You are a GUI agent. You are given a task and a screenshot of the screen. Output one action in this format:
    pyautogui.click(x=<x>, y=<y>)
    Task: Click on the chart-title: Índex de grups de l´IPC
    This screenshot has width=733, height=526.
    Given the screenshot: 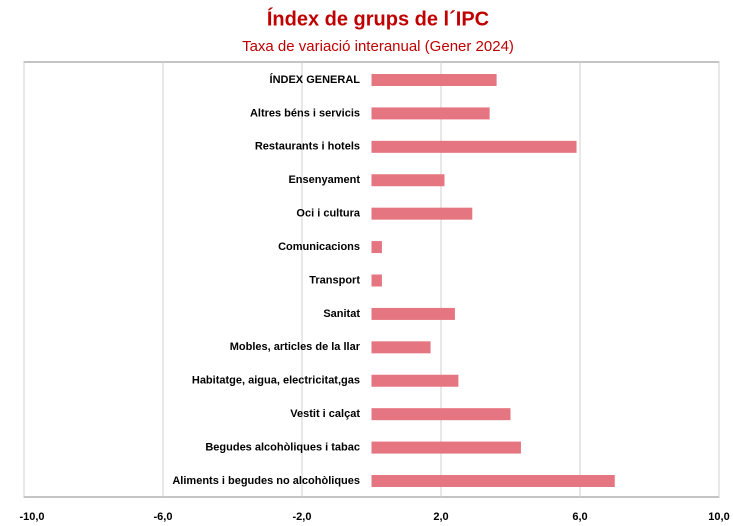 What is the action you would take?
    pyautogui.click(x=378, y=18)
    